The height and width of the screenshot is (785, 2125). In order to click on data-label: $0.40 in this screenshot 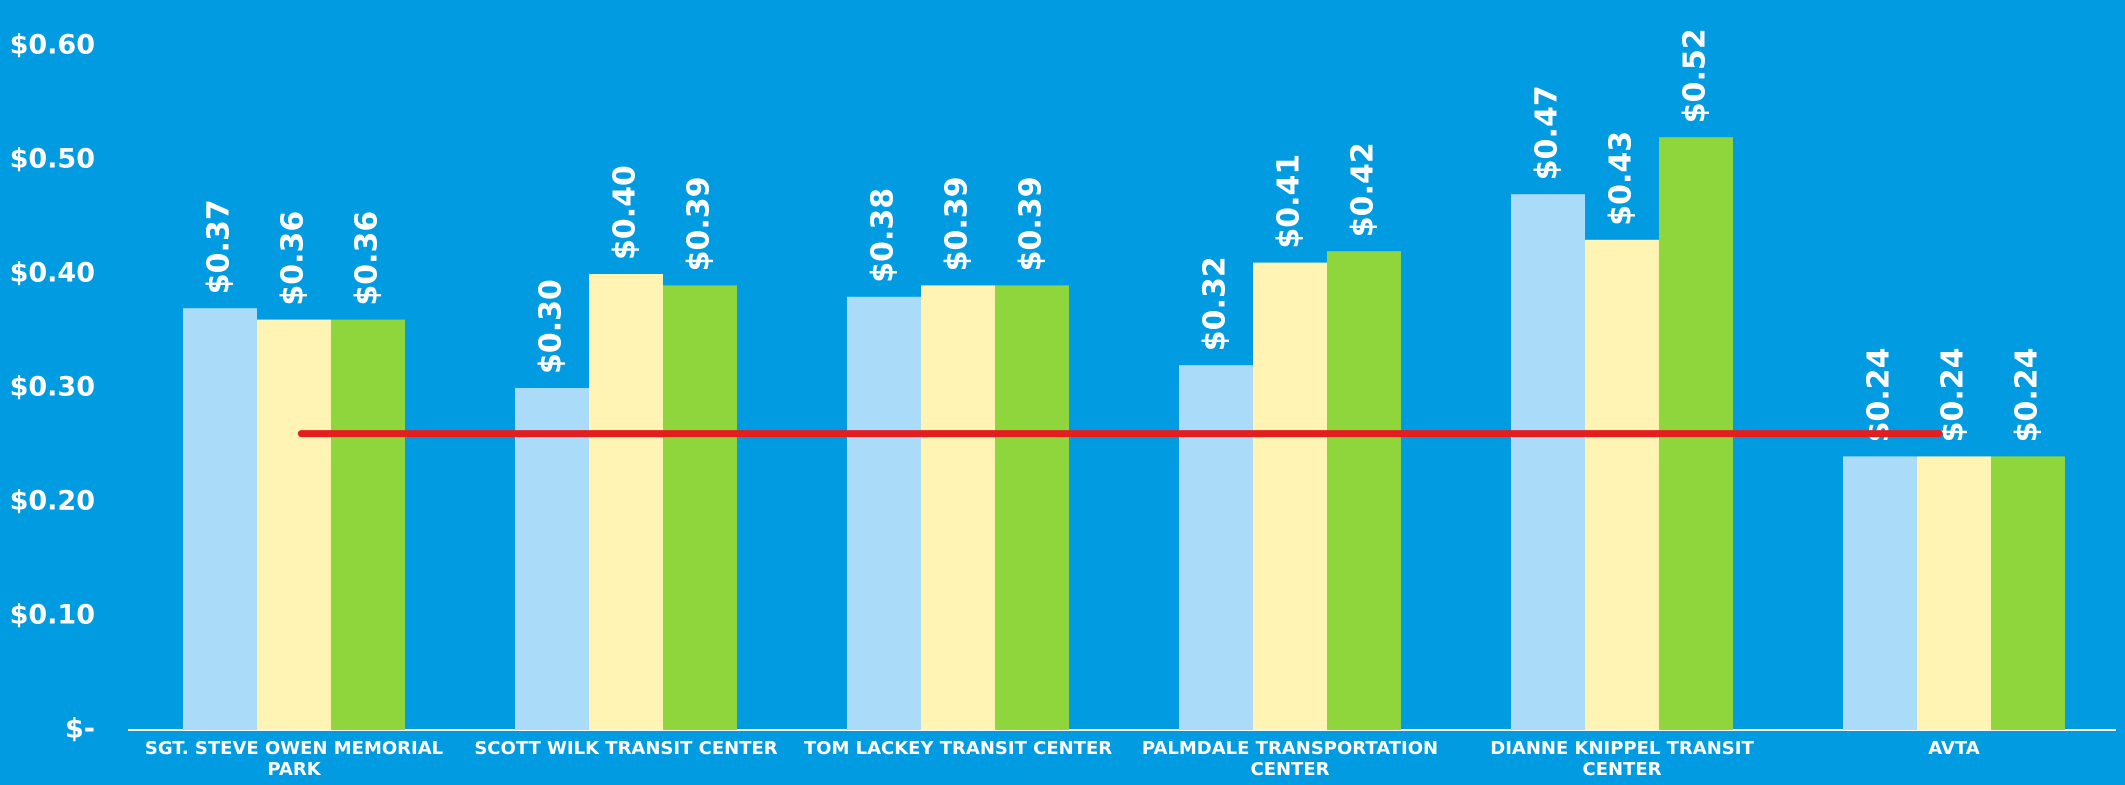, I will do `click(625, 212)`.